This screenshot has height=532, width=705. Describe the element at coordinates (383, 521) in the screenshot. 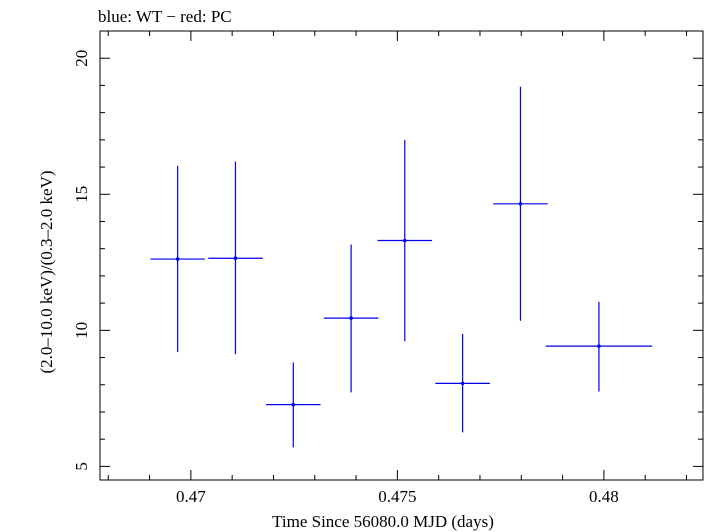

I see `x-axis-label: Time Since 56080.0 MJD (days)` at that location.